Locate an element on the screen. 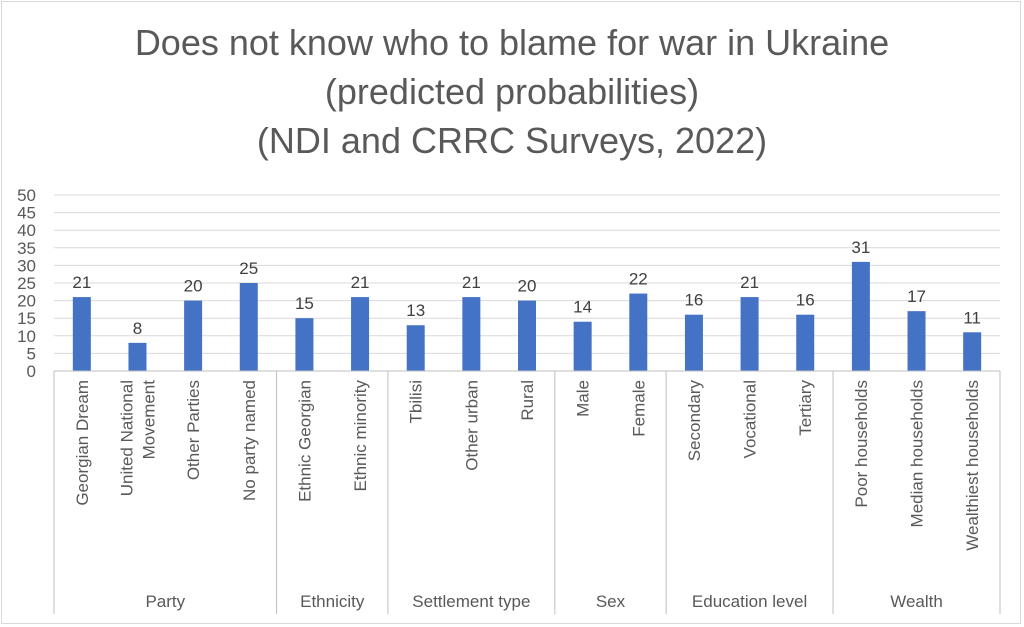 The width and height of the screenshot is (1024, 627). category-label: Secondary is located at coordinates (694, 421).